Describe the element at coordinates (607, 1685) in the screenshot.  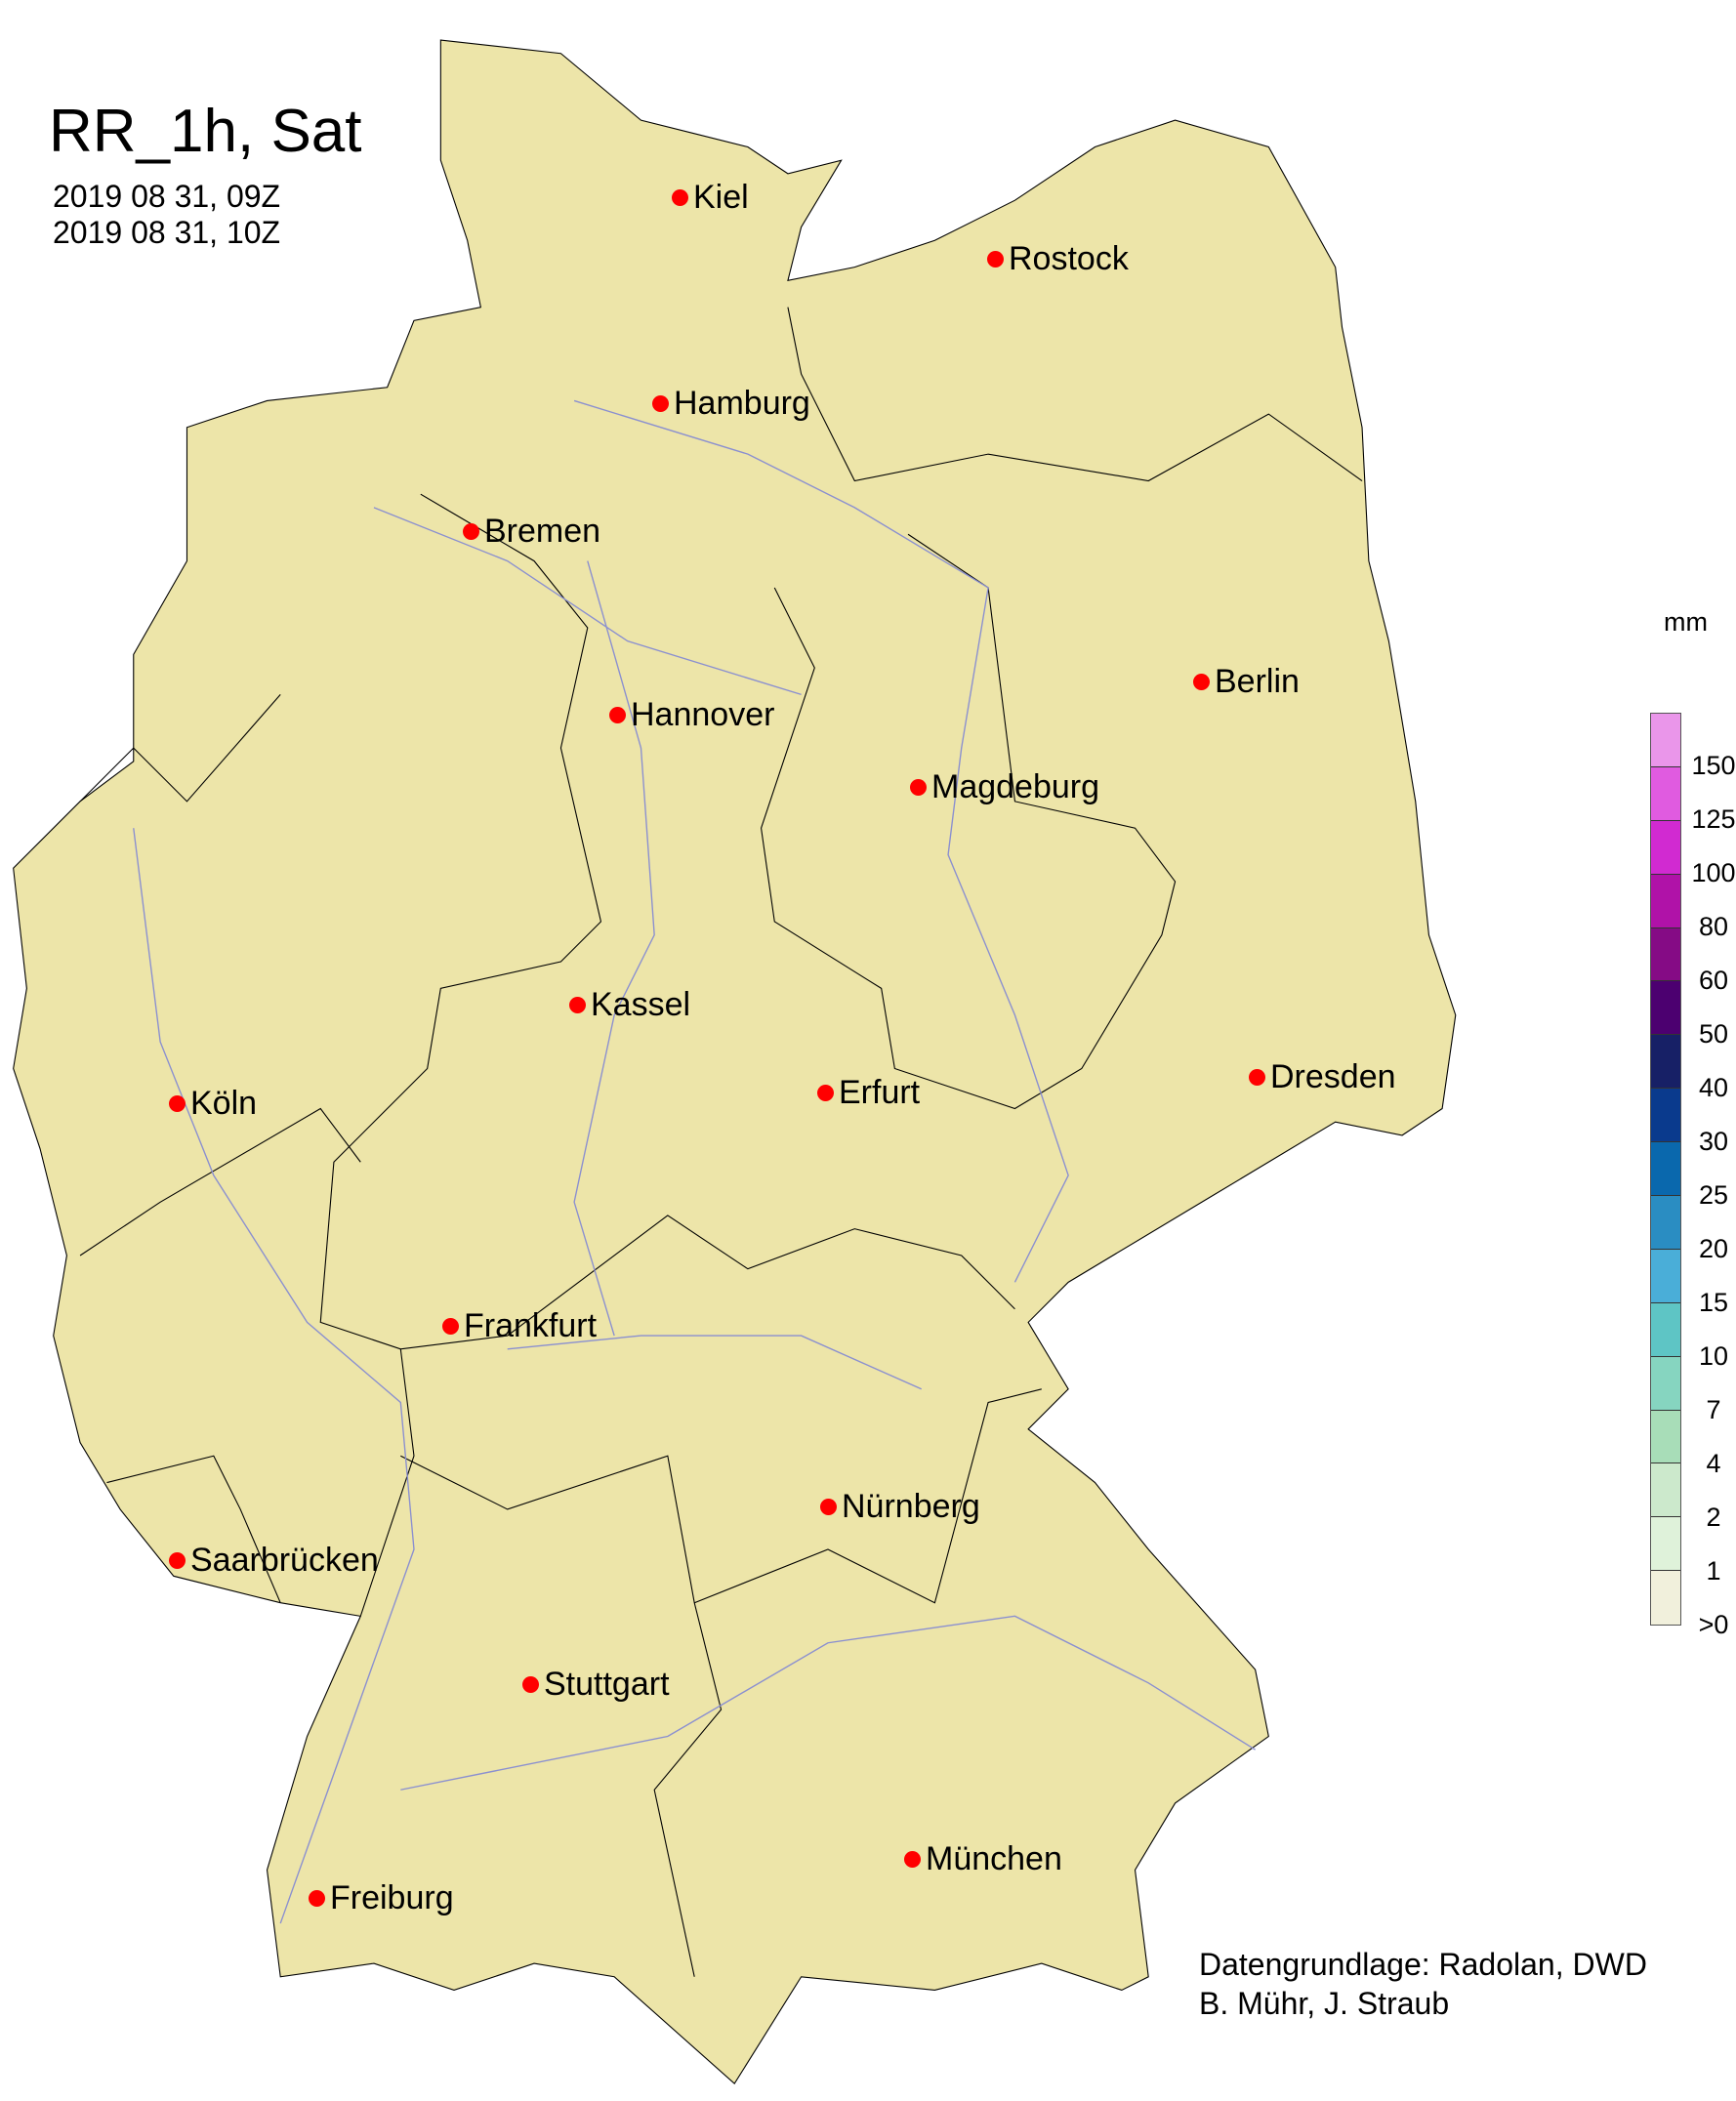
I see `city-label: Stuttgart` at that location.